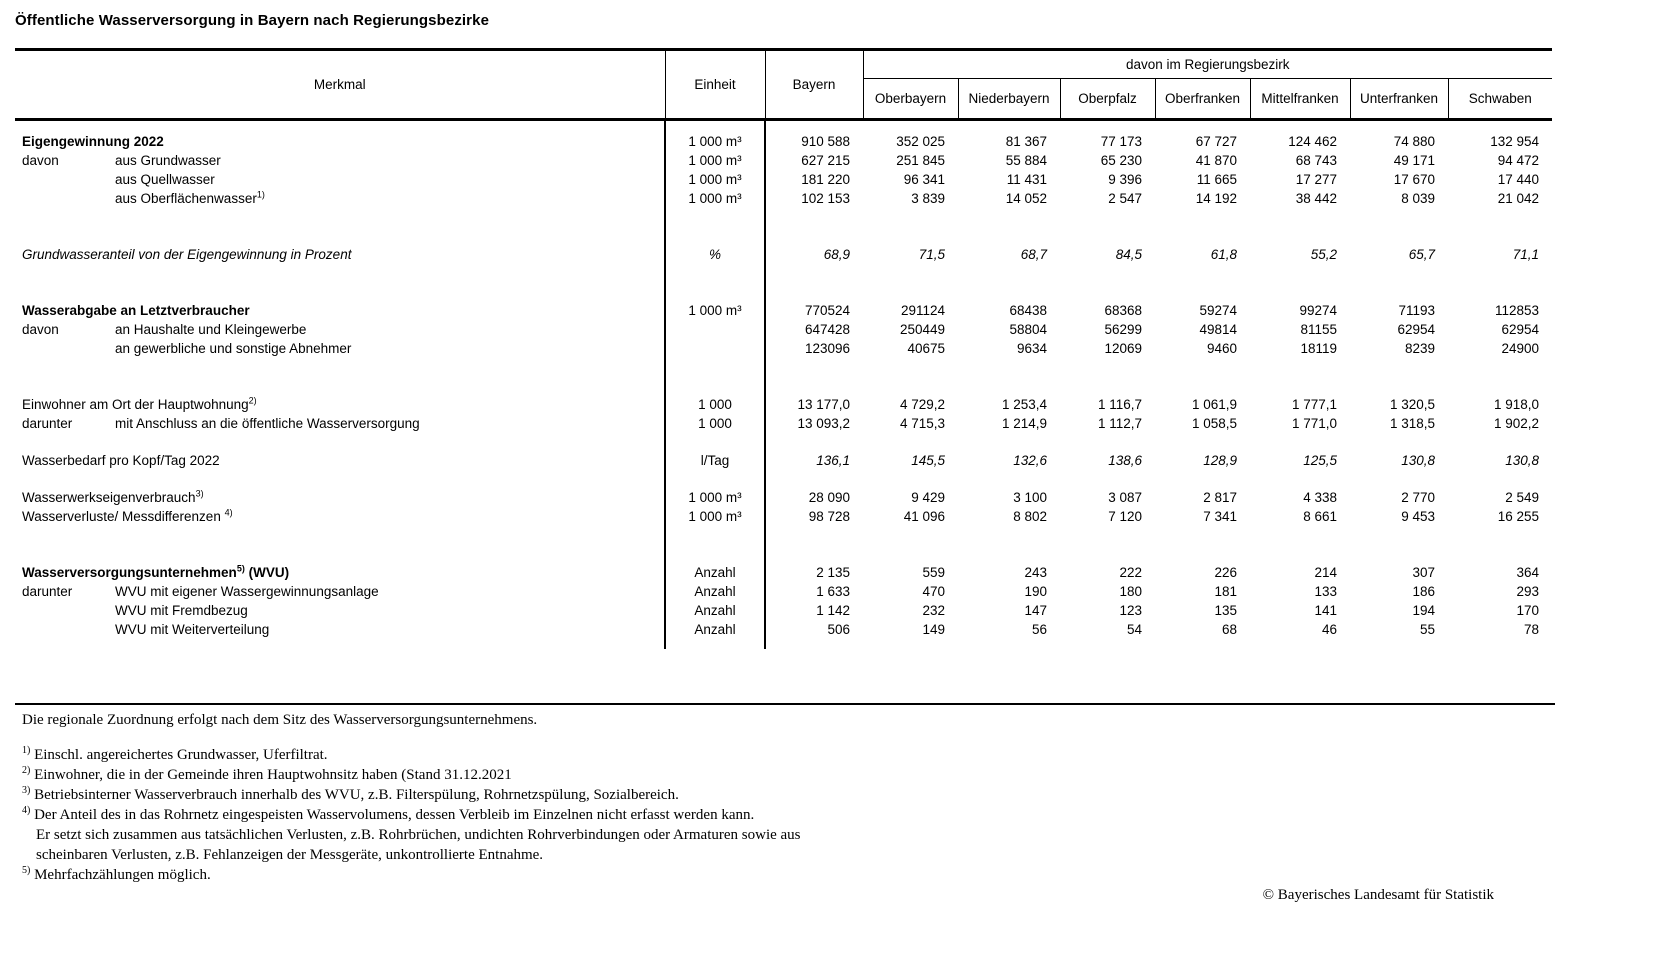  I want to click on value-cell-niederbayern: 55 884, so click(1026, 160).